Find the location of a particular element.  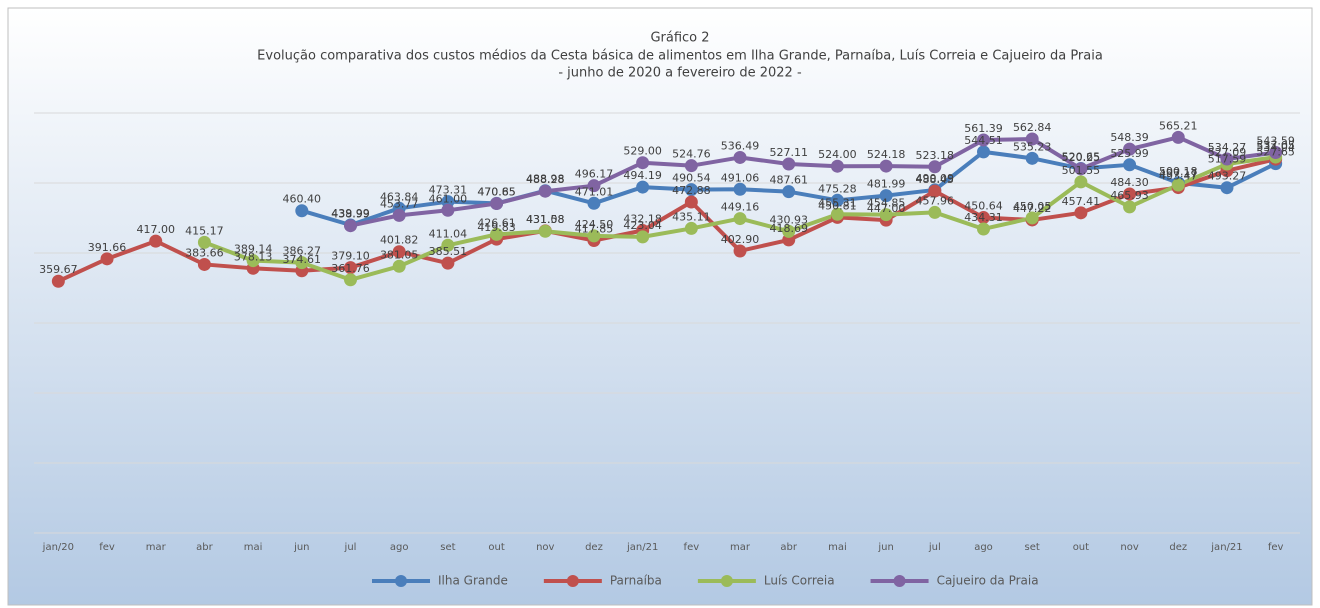

data-label: 381.05 is located at coordinates (399, 254).